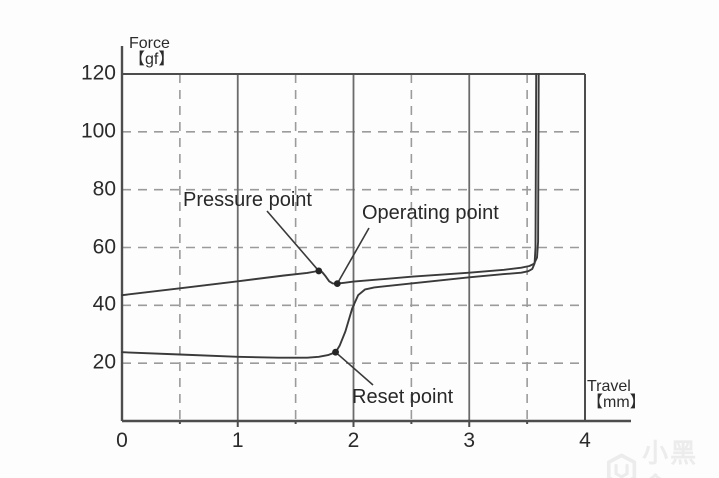 Image resolution: width=719 pixels, height=478 pixels. What do you see at coordinates (247, 200) in the screenshot?
I see `pressure-point-label: Pressure point` at bounding box center [247, 200].